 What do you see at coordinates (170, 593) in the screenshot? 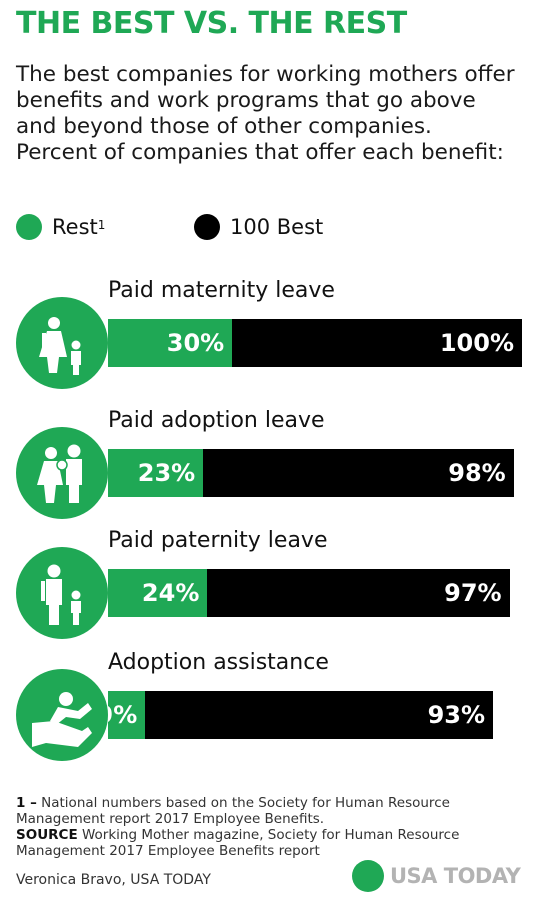
I see `data-label-rest: 24%` at bounding box center [170, 593].